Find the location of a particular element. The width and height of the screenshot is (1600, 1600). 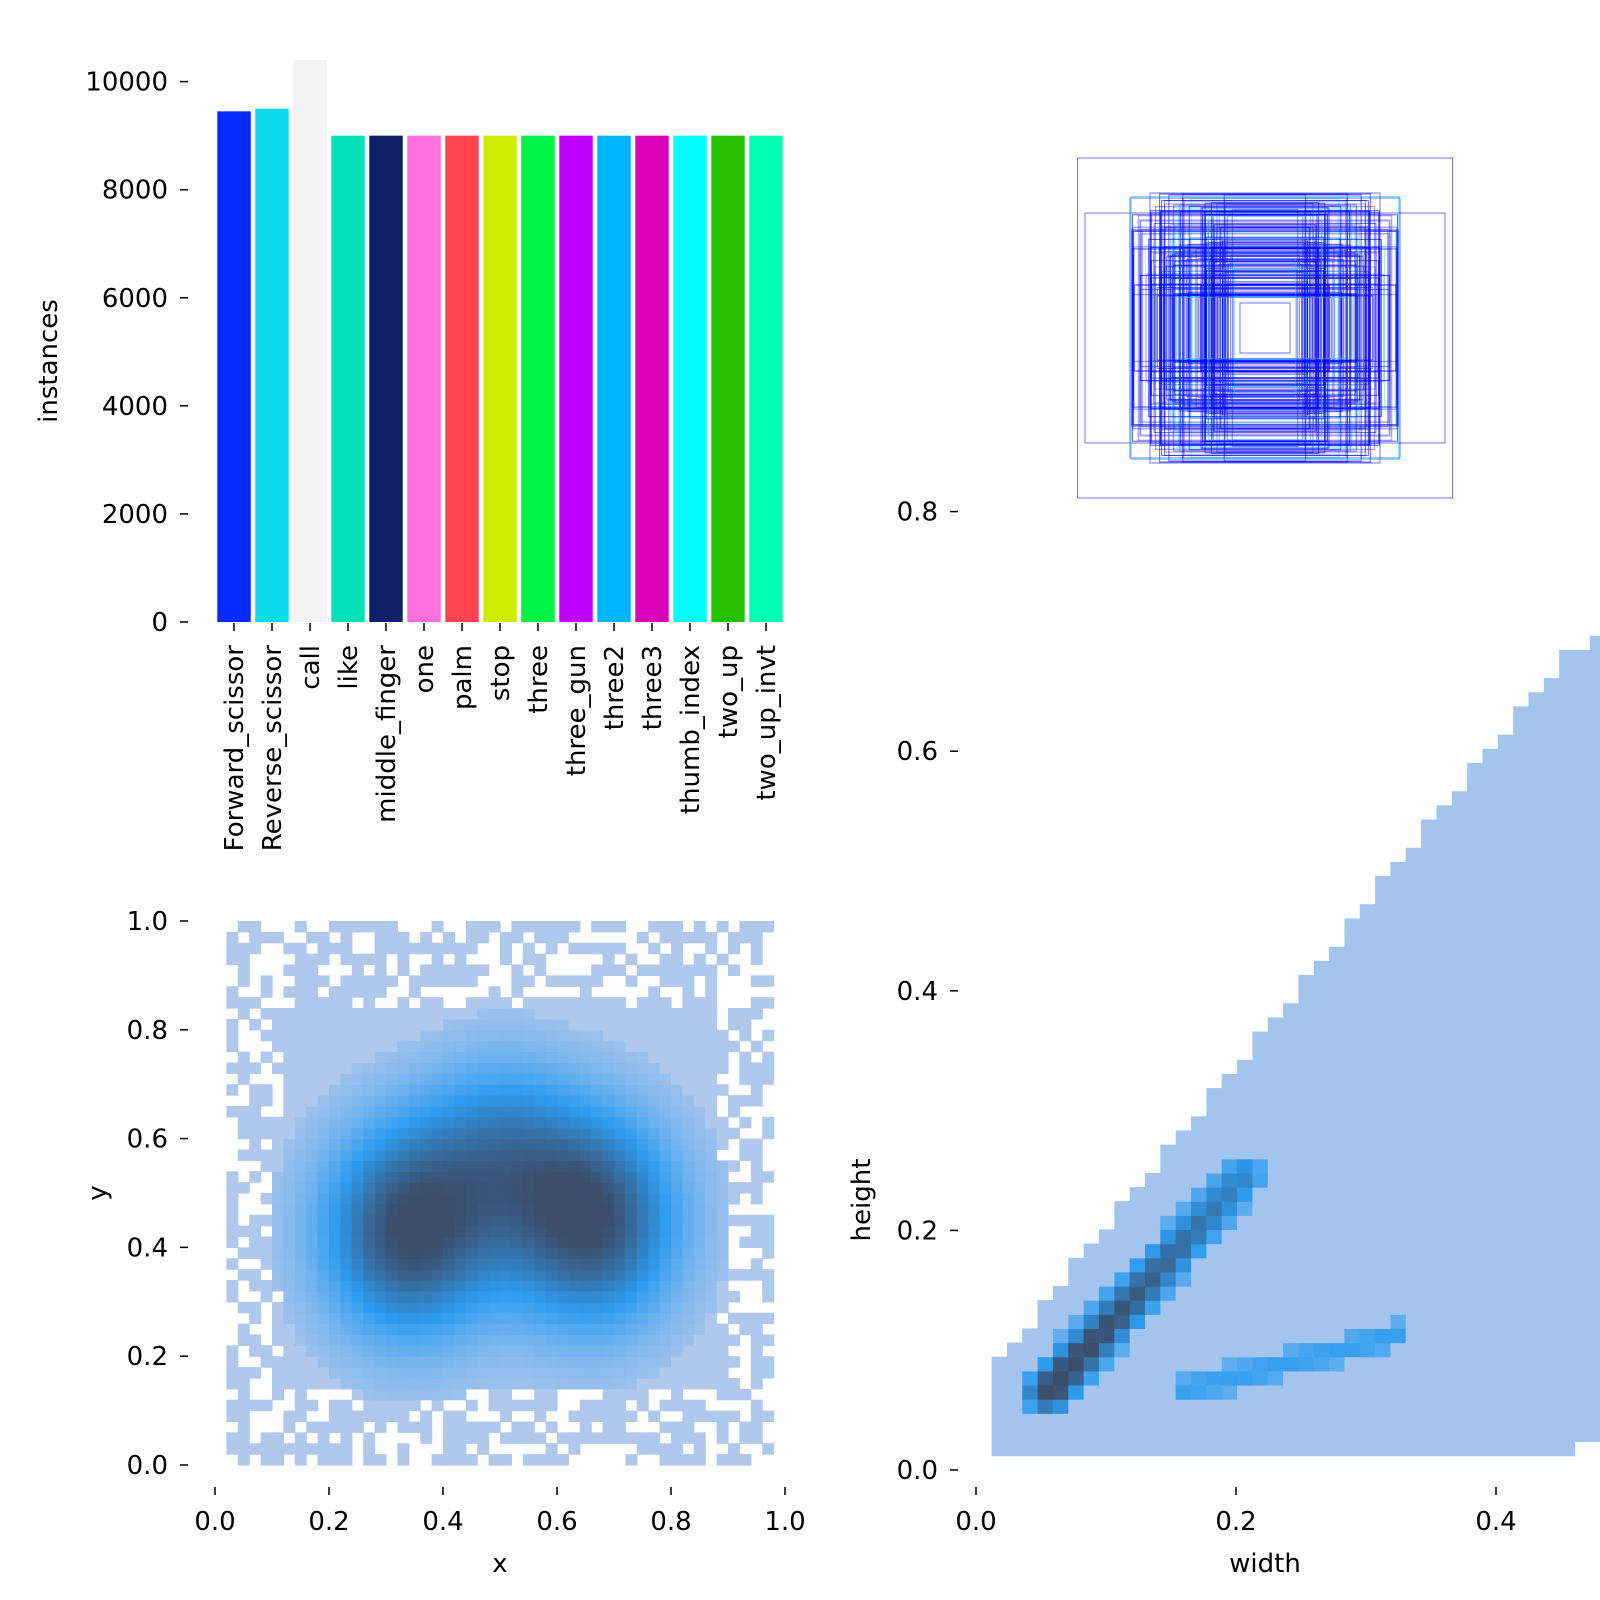

label-box is located at coordinates (1265, 328).